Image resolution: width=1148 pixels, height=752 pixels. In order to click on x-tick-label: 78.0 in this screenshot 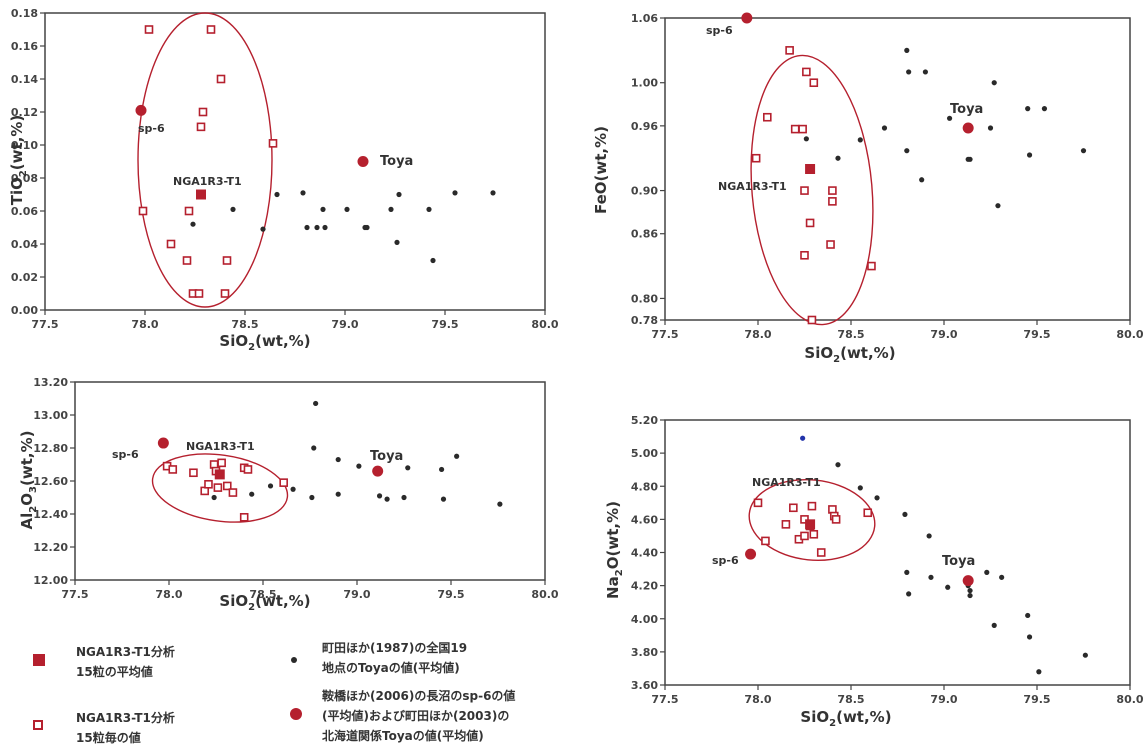, I will do `click(144, 324)`.